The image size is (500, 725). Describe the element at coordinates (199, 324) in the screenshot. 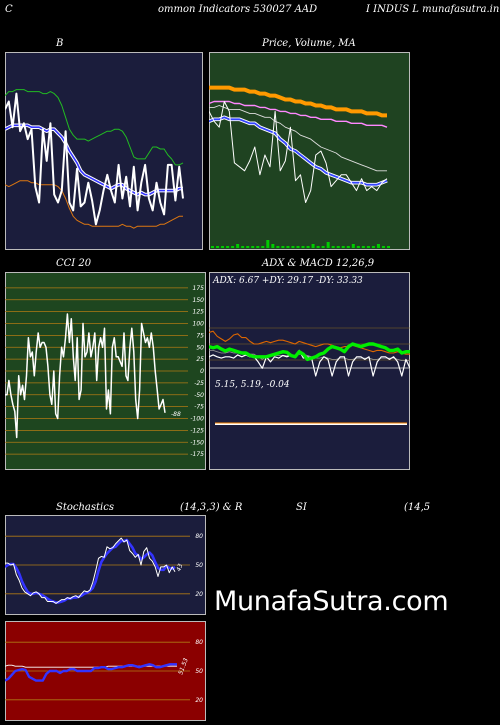

I see `cci-tick-label: 100` at that location.